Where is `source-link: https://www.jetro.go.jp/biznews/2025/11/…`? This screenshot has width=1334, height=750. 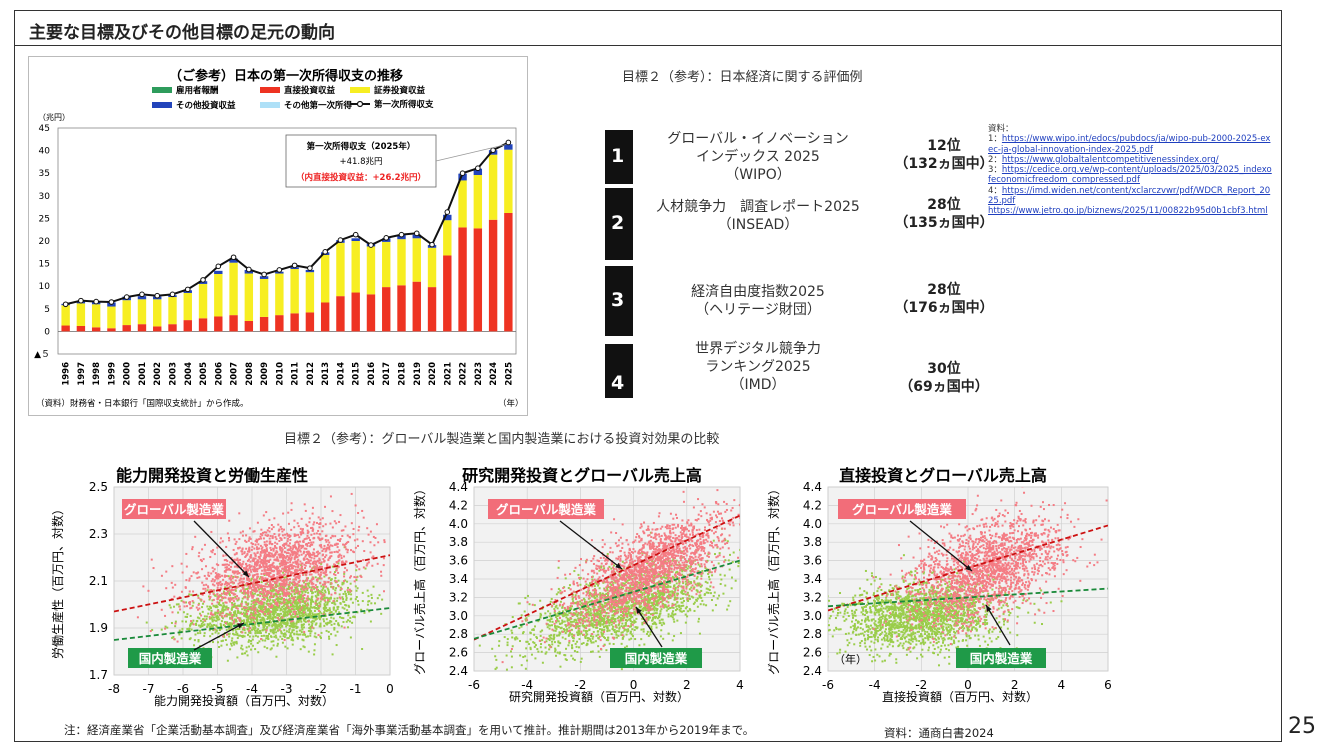 source-link: https://www.jetro.go.jp/biznews/2025/11/… is located at coordinates (1128, 211).